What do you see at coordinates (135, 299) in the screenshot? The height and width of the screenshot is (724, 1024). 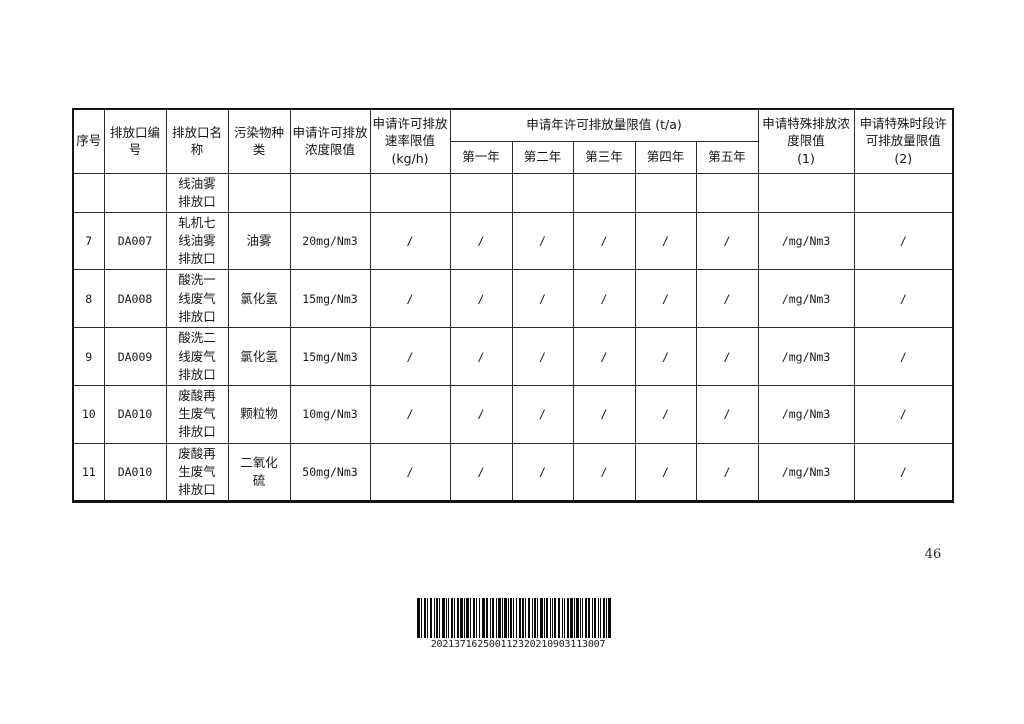 I see `cell-outlet-code: DA008` at bounding box center [135, 299].